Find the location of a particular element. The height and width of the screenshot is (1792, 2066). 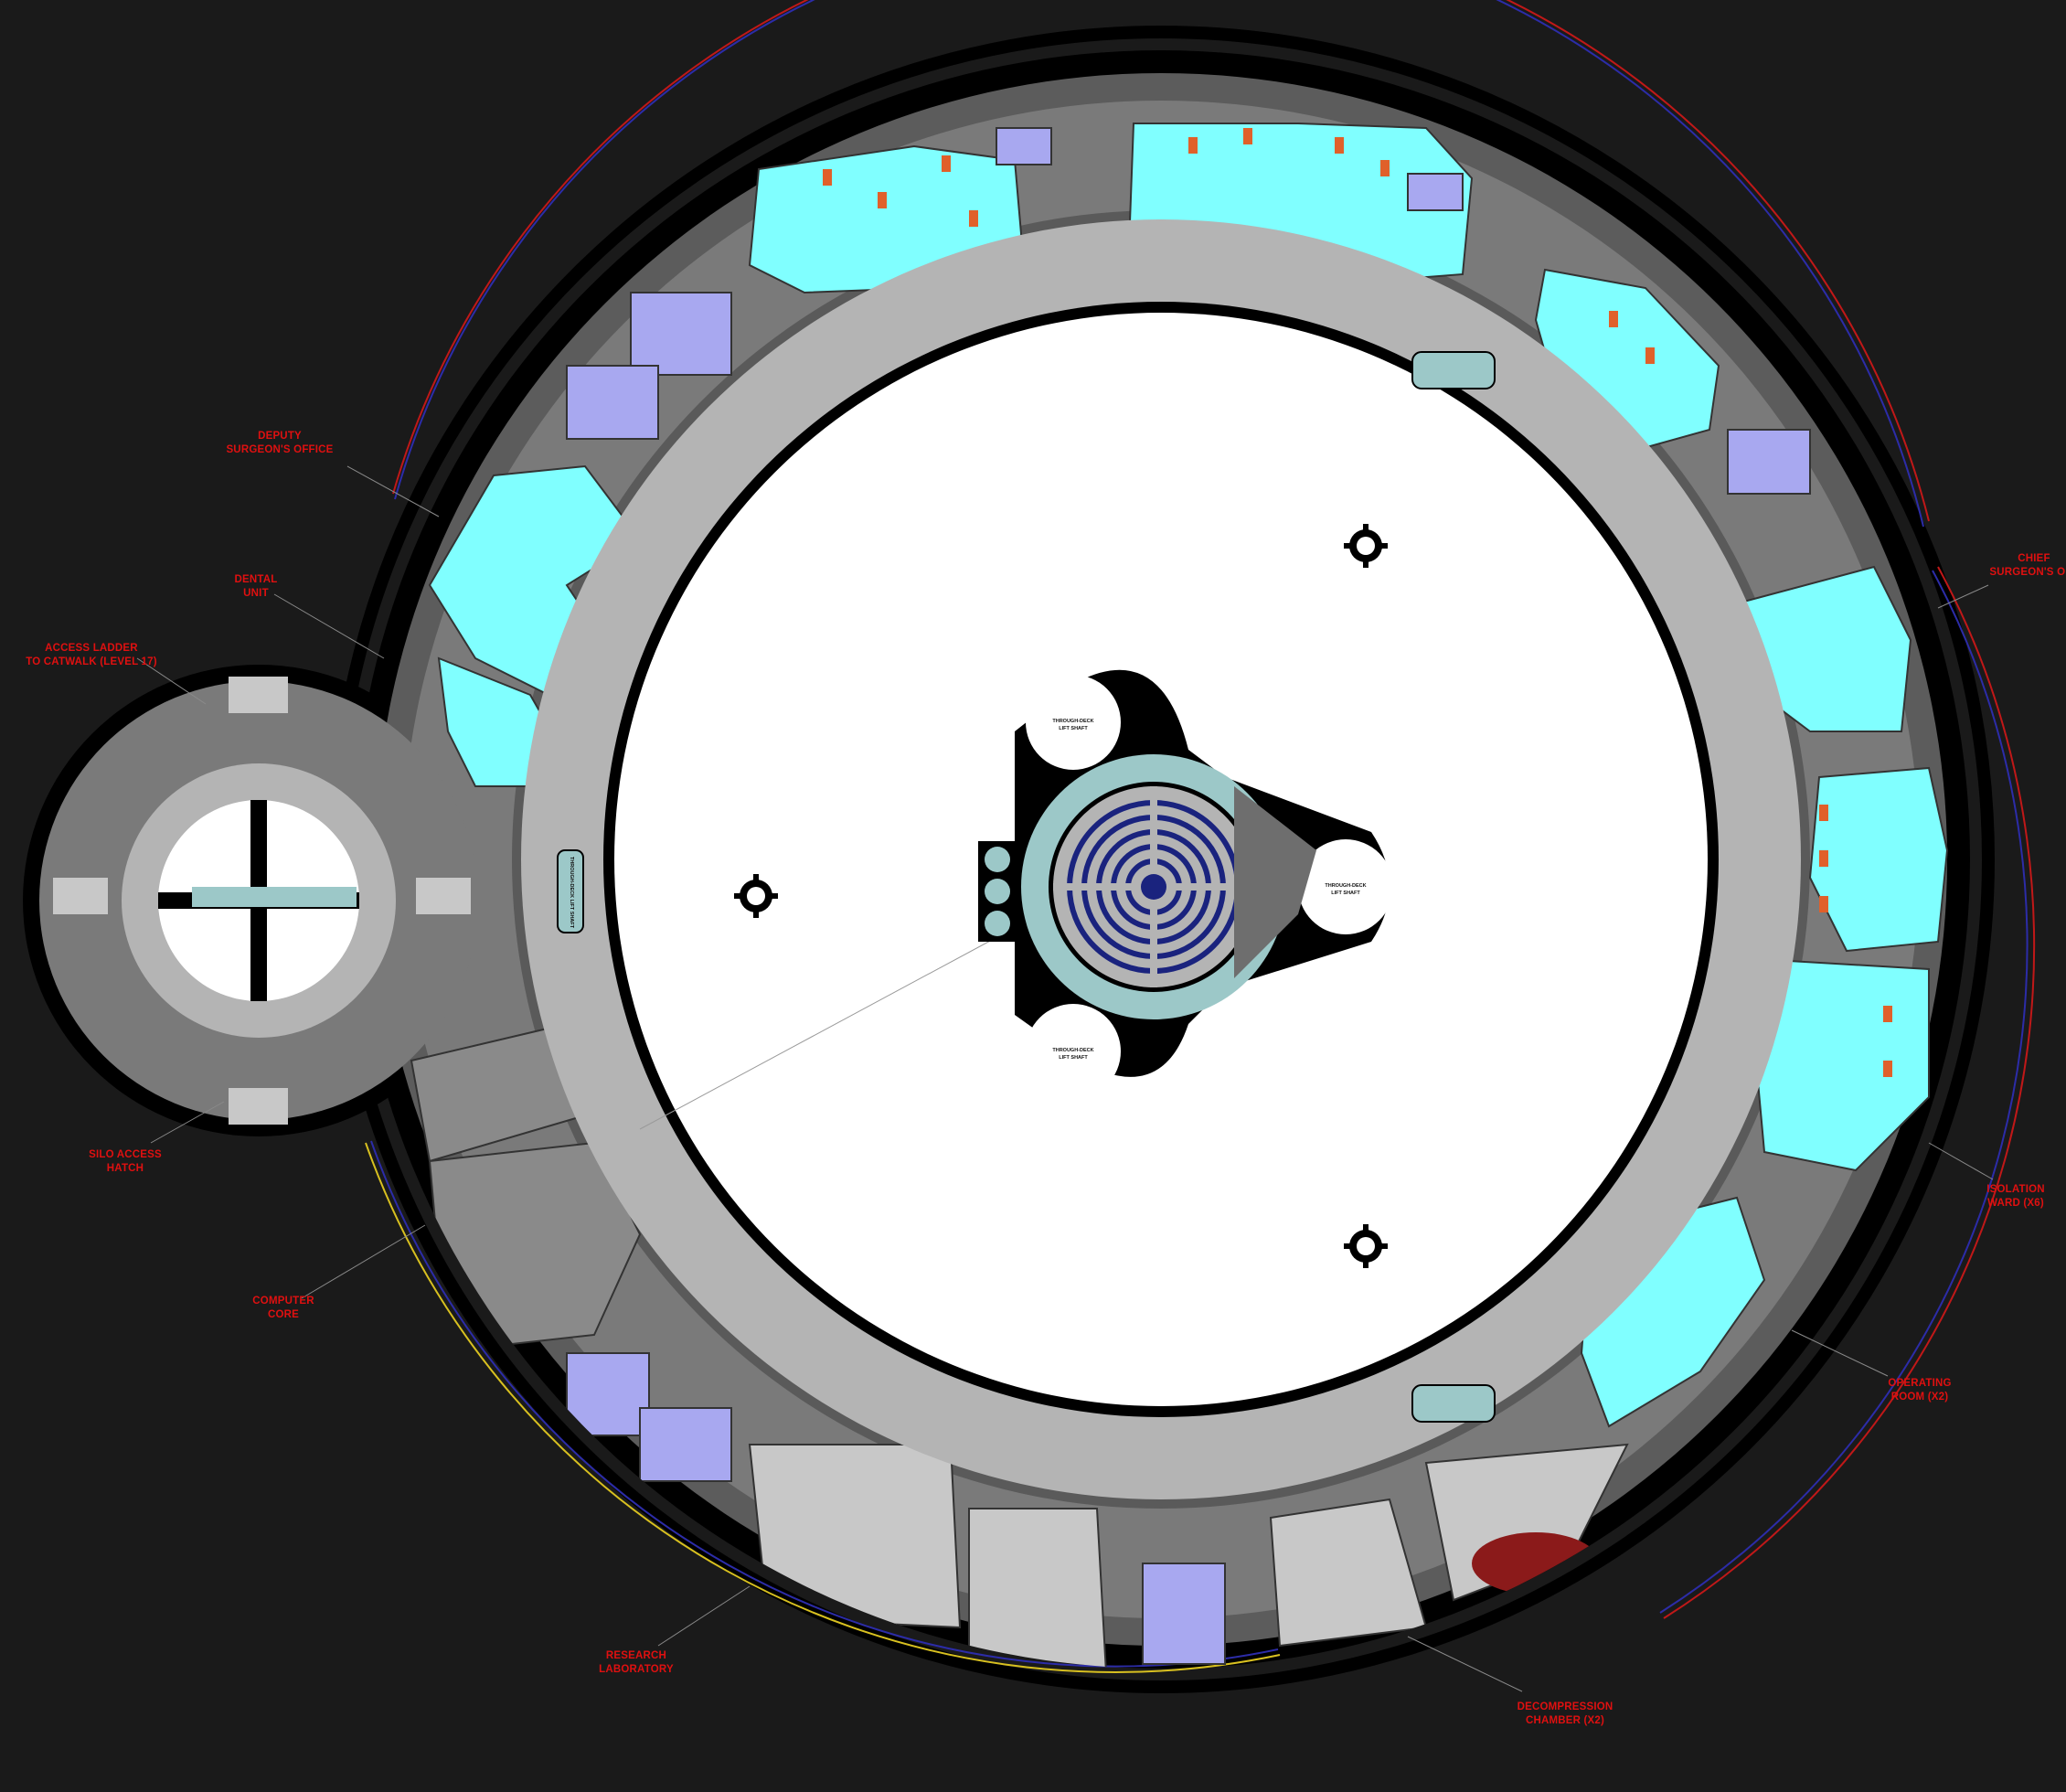

decompression-chamber-label: DECOMPRESSION CHAMBER (X2) is located at coordinates (1566, 1713).